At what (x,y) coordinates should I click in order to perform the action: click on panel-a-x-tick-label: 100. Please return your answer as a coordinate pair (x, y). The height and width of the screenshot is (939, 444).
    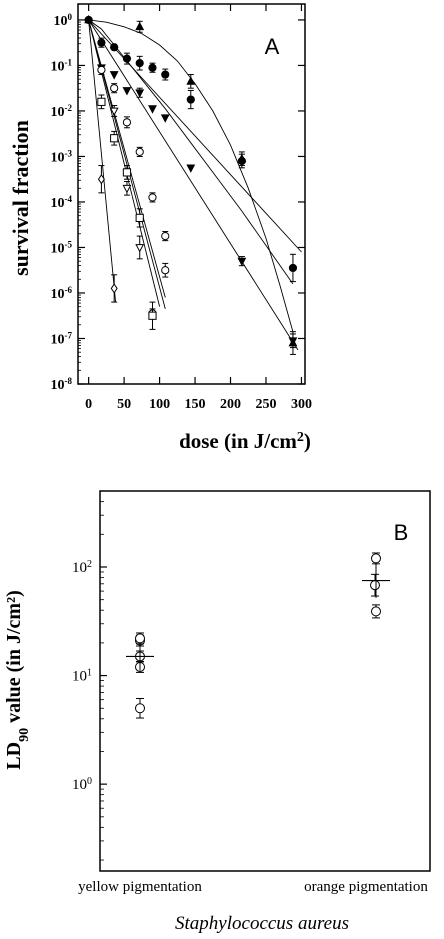
    Looking at the image, I should click on (159, 404).